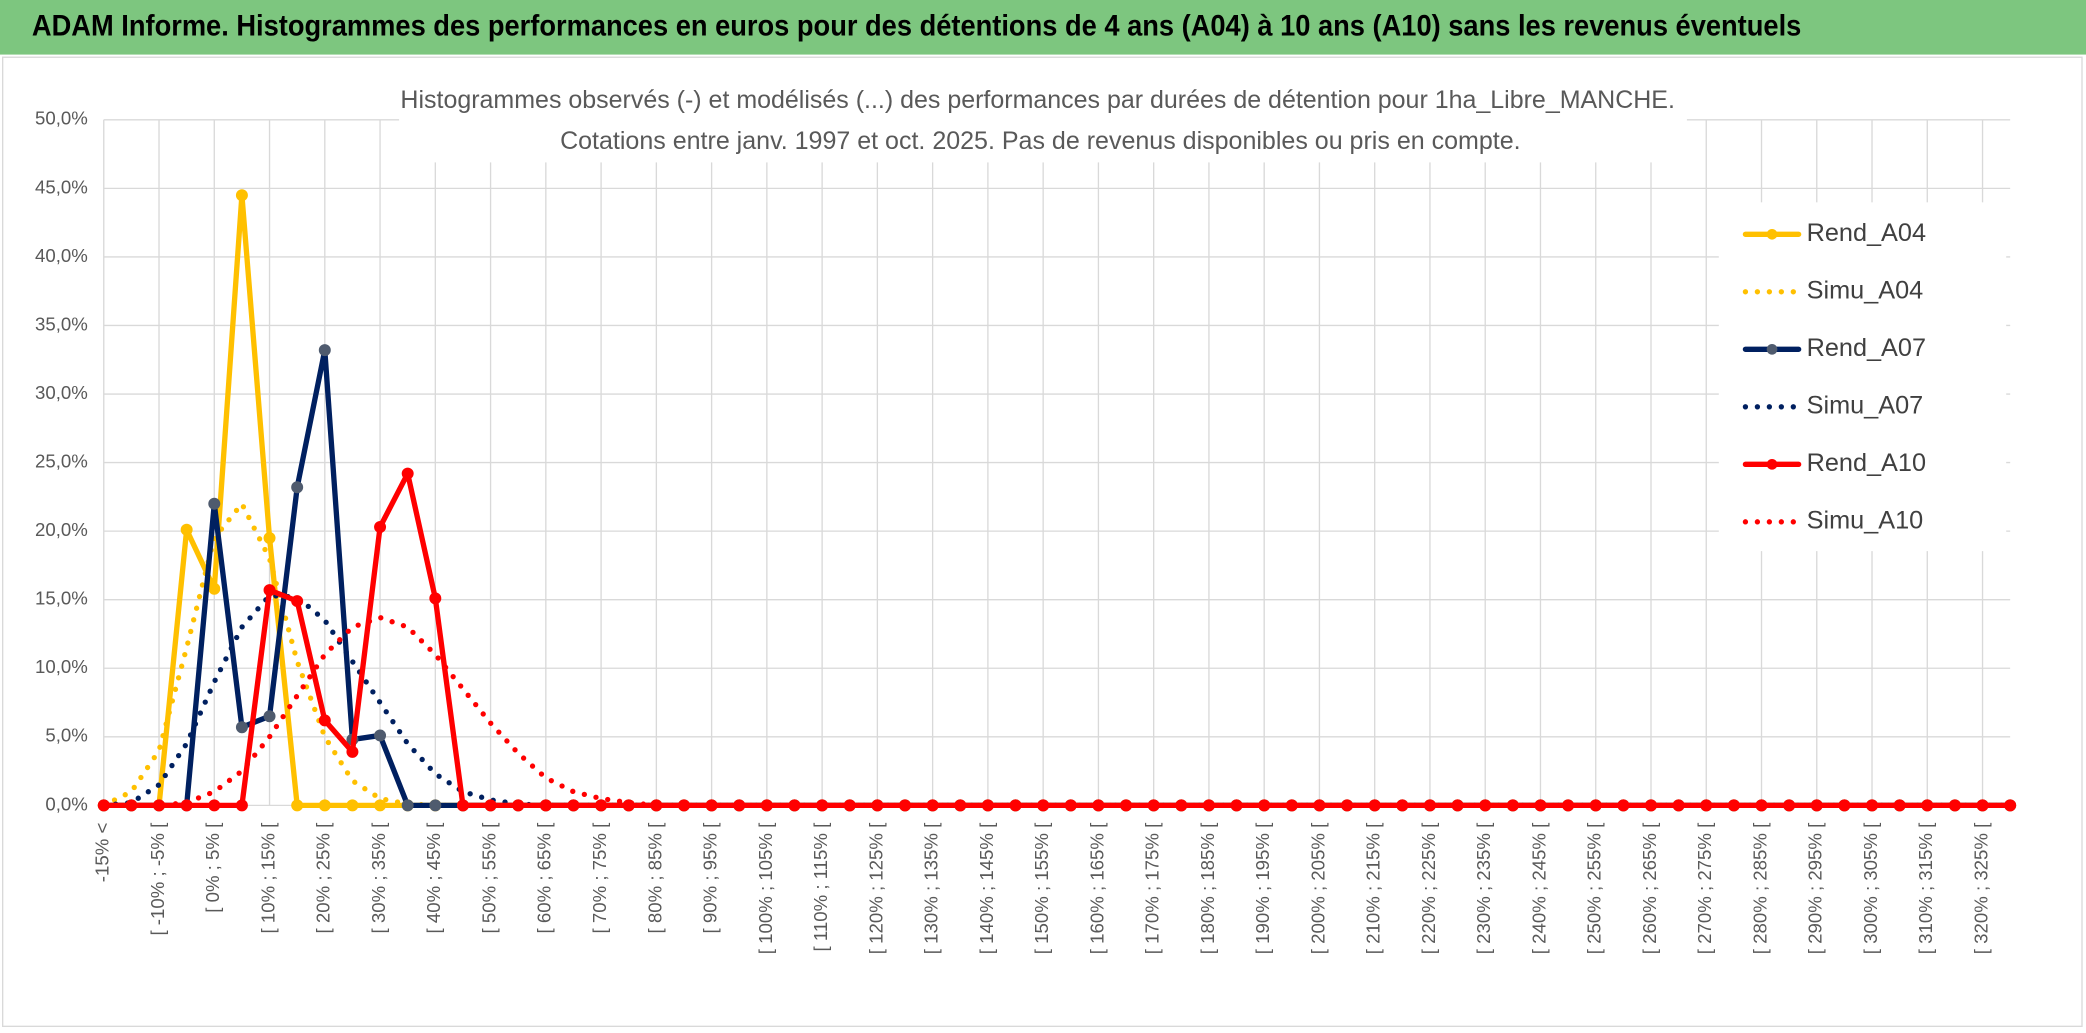 The width and height of the screenshot is (2086, 1033). I want to click on legend-label: Rend_A07, so click(1866, 348).